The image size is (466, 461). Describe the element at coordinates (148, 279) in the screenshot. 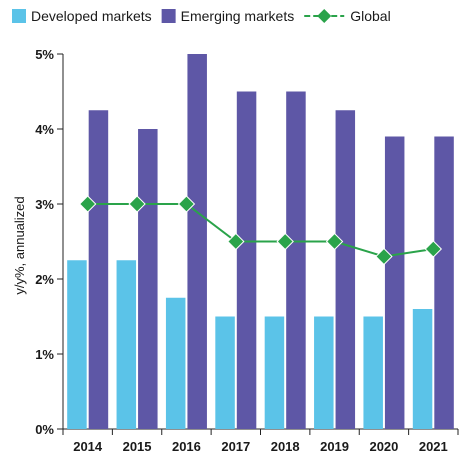

I see `emerging-bar-2015` at that location.